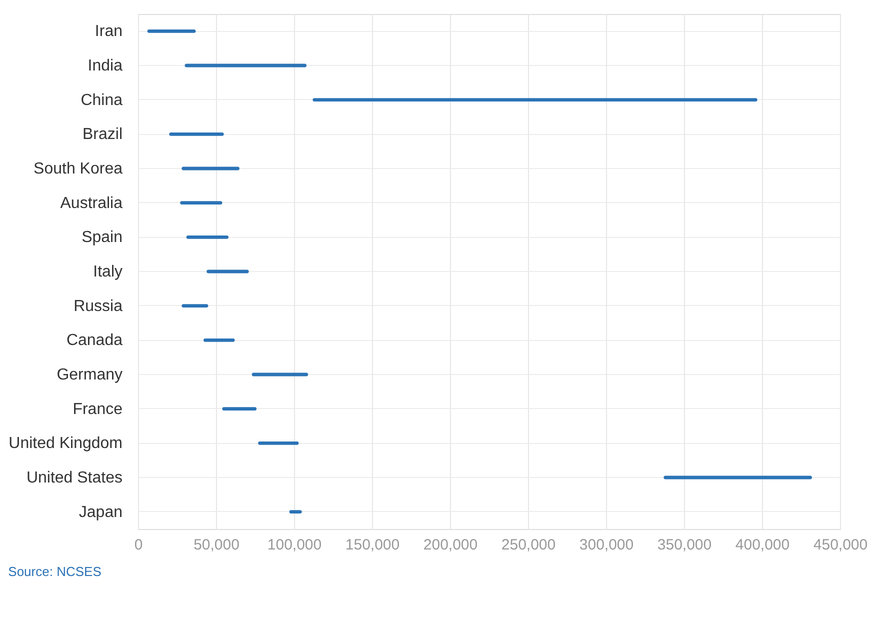 This screenshot has width=895, height=621. I want to click on y-tick-label: United States, so click(74, 478).